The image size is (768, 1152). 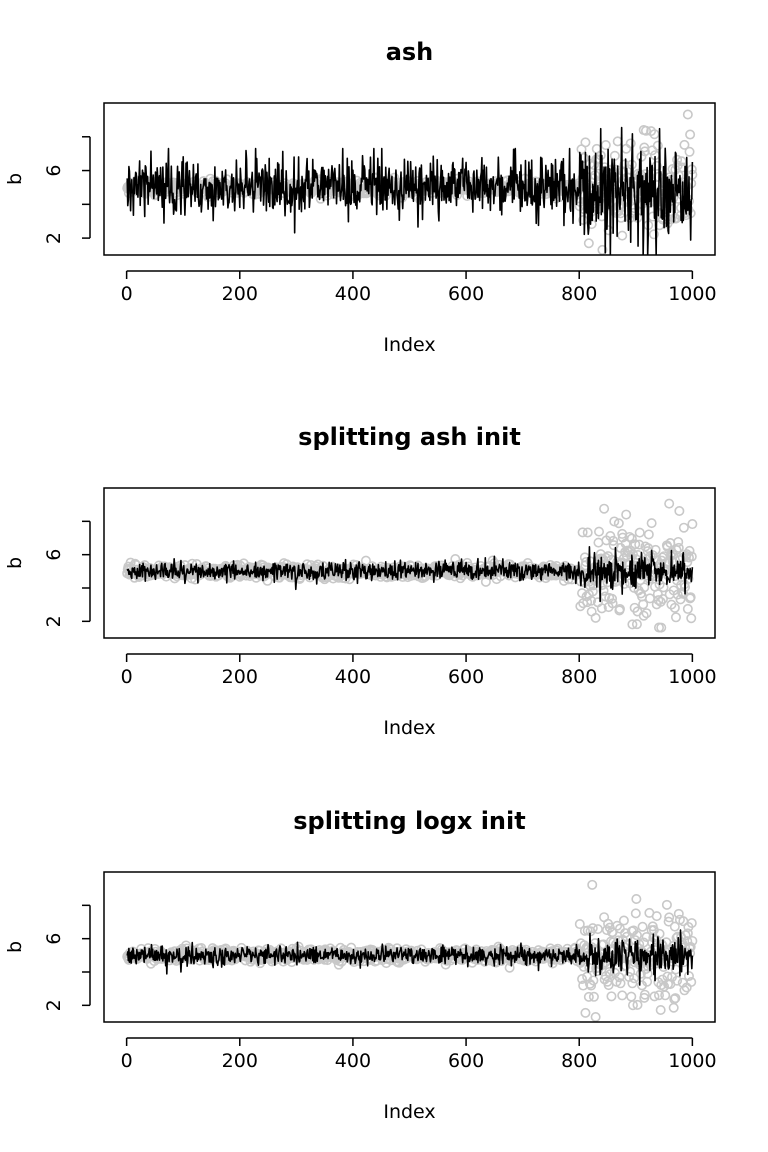 What do you see at coordinates (409, 821) in the screenshot?
I see `chart-title: splitting logx init` at bounding box center [409, 821].